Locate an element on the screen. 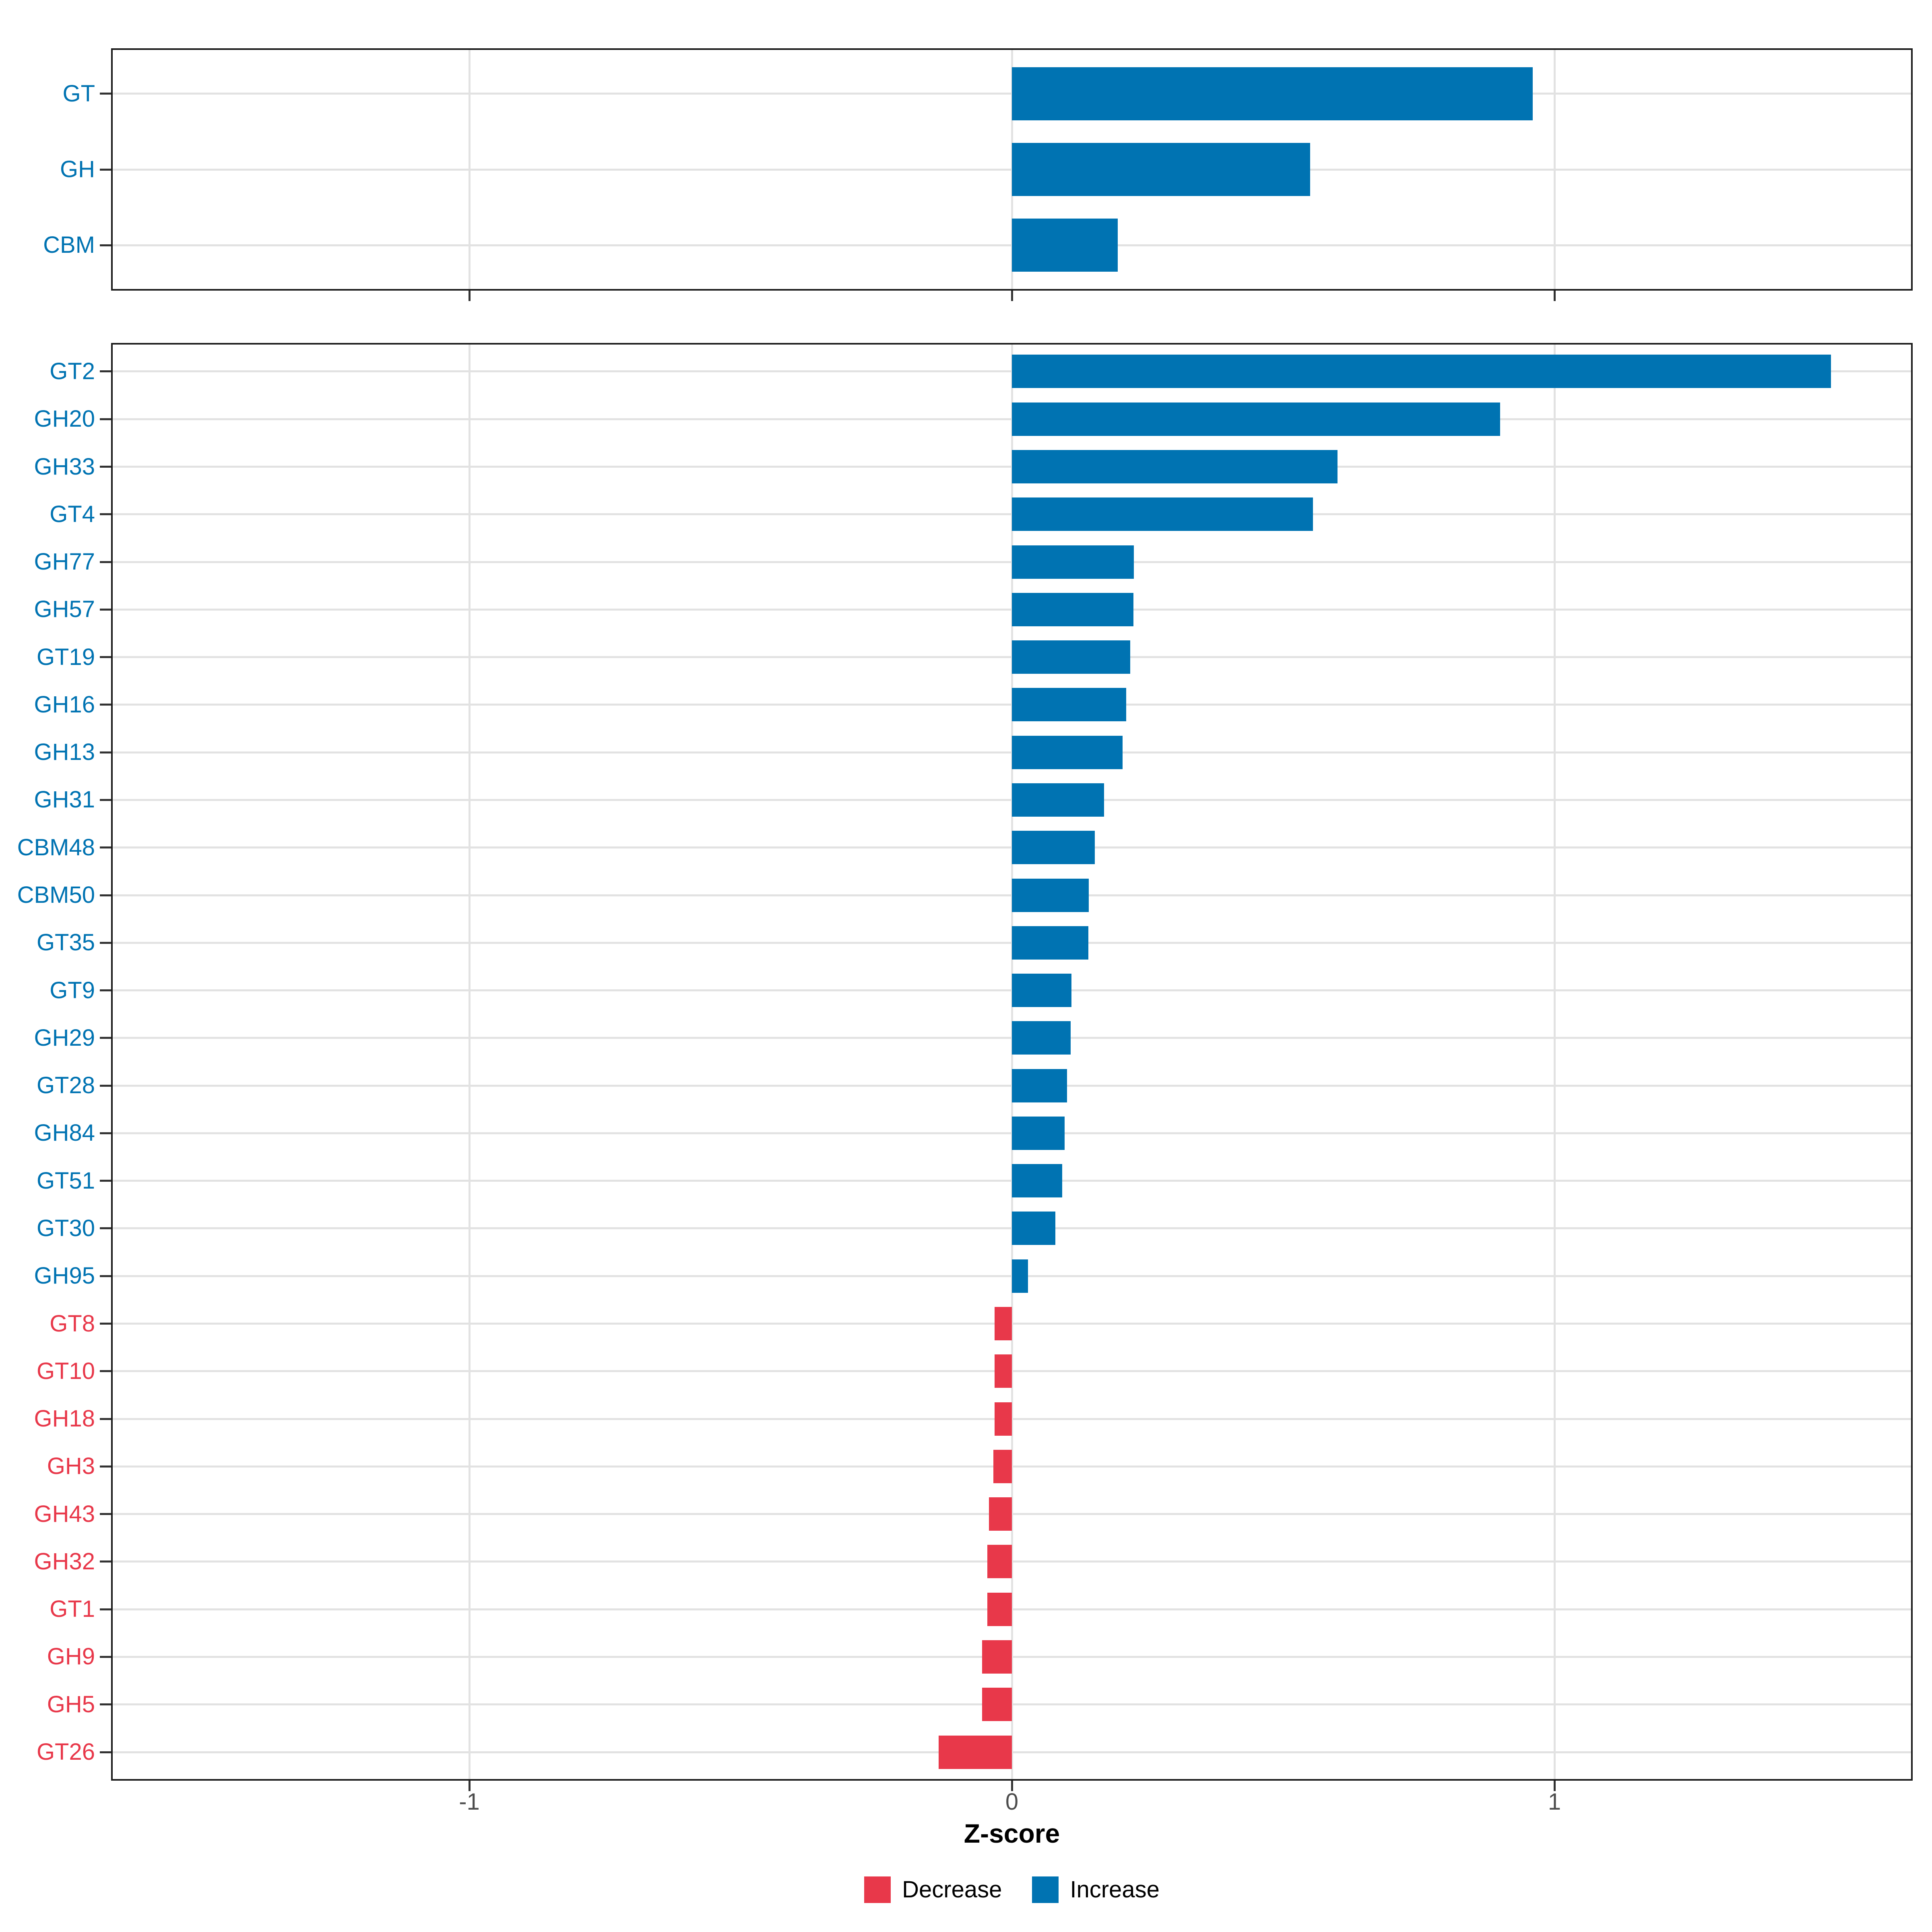 This screenshot has width=1932, height=1932. bar-GH5 is located at coordinates (997, 1704).